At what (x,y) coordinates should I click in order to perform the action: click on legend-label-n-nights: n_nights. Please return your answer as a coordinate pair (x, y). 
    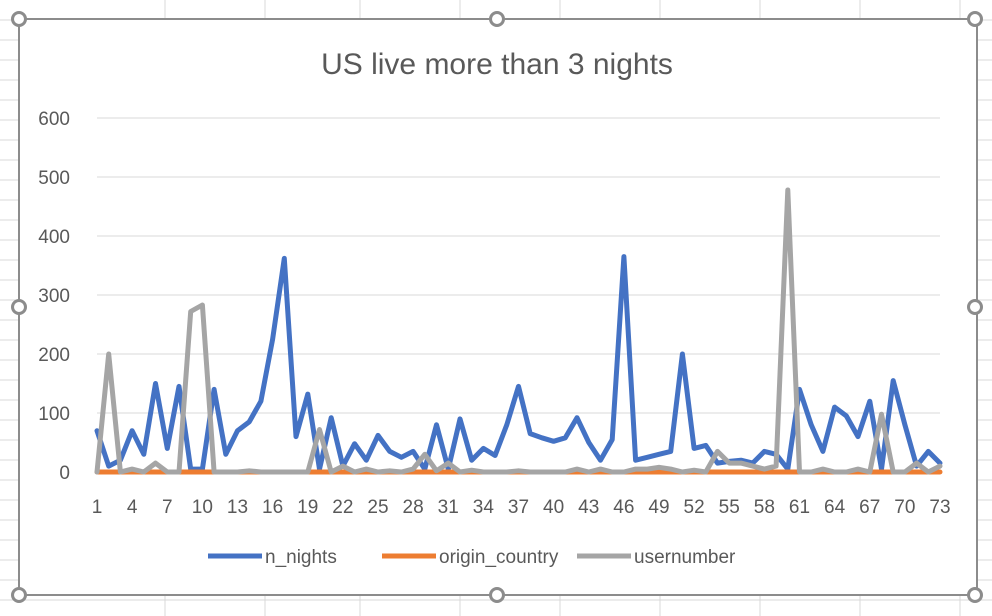
    Looking at the image, I should click on (301, 557).